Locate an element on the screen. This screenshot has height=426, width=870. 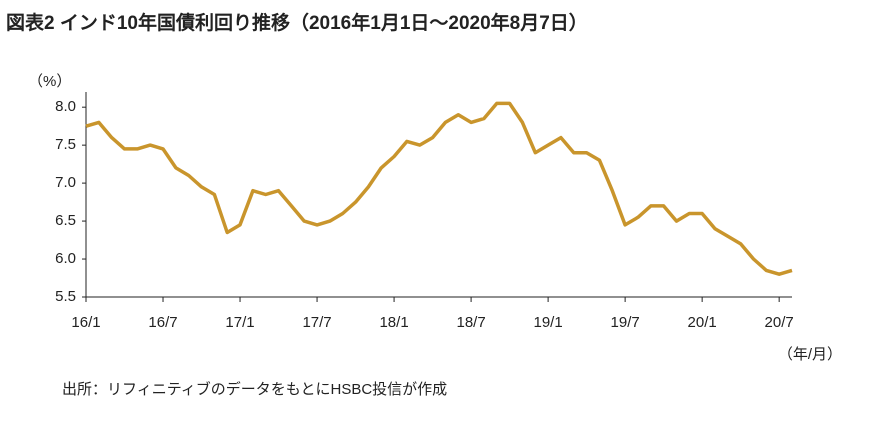
x-tick-label: 18/7 is located at coordinates (470, 322).